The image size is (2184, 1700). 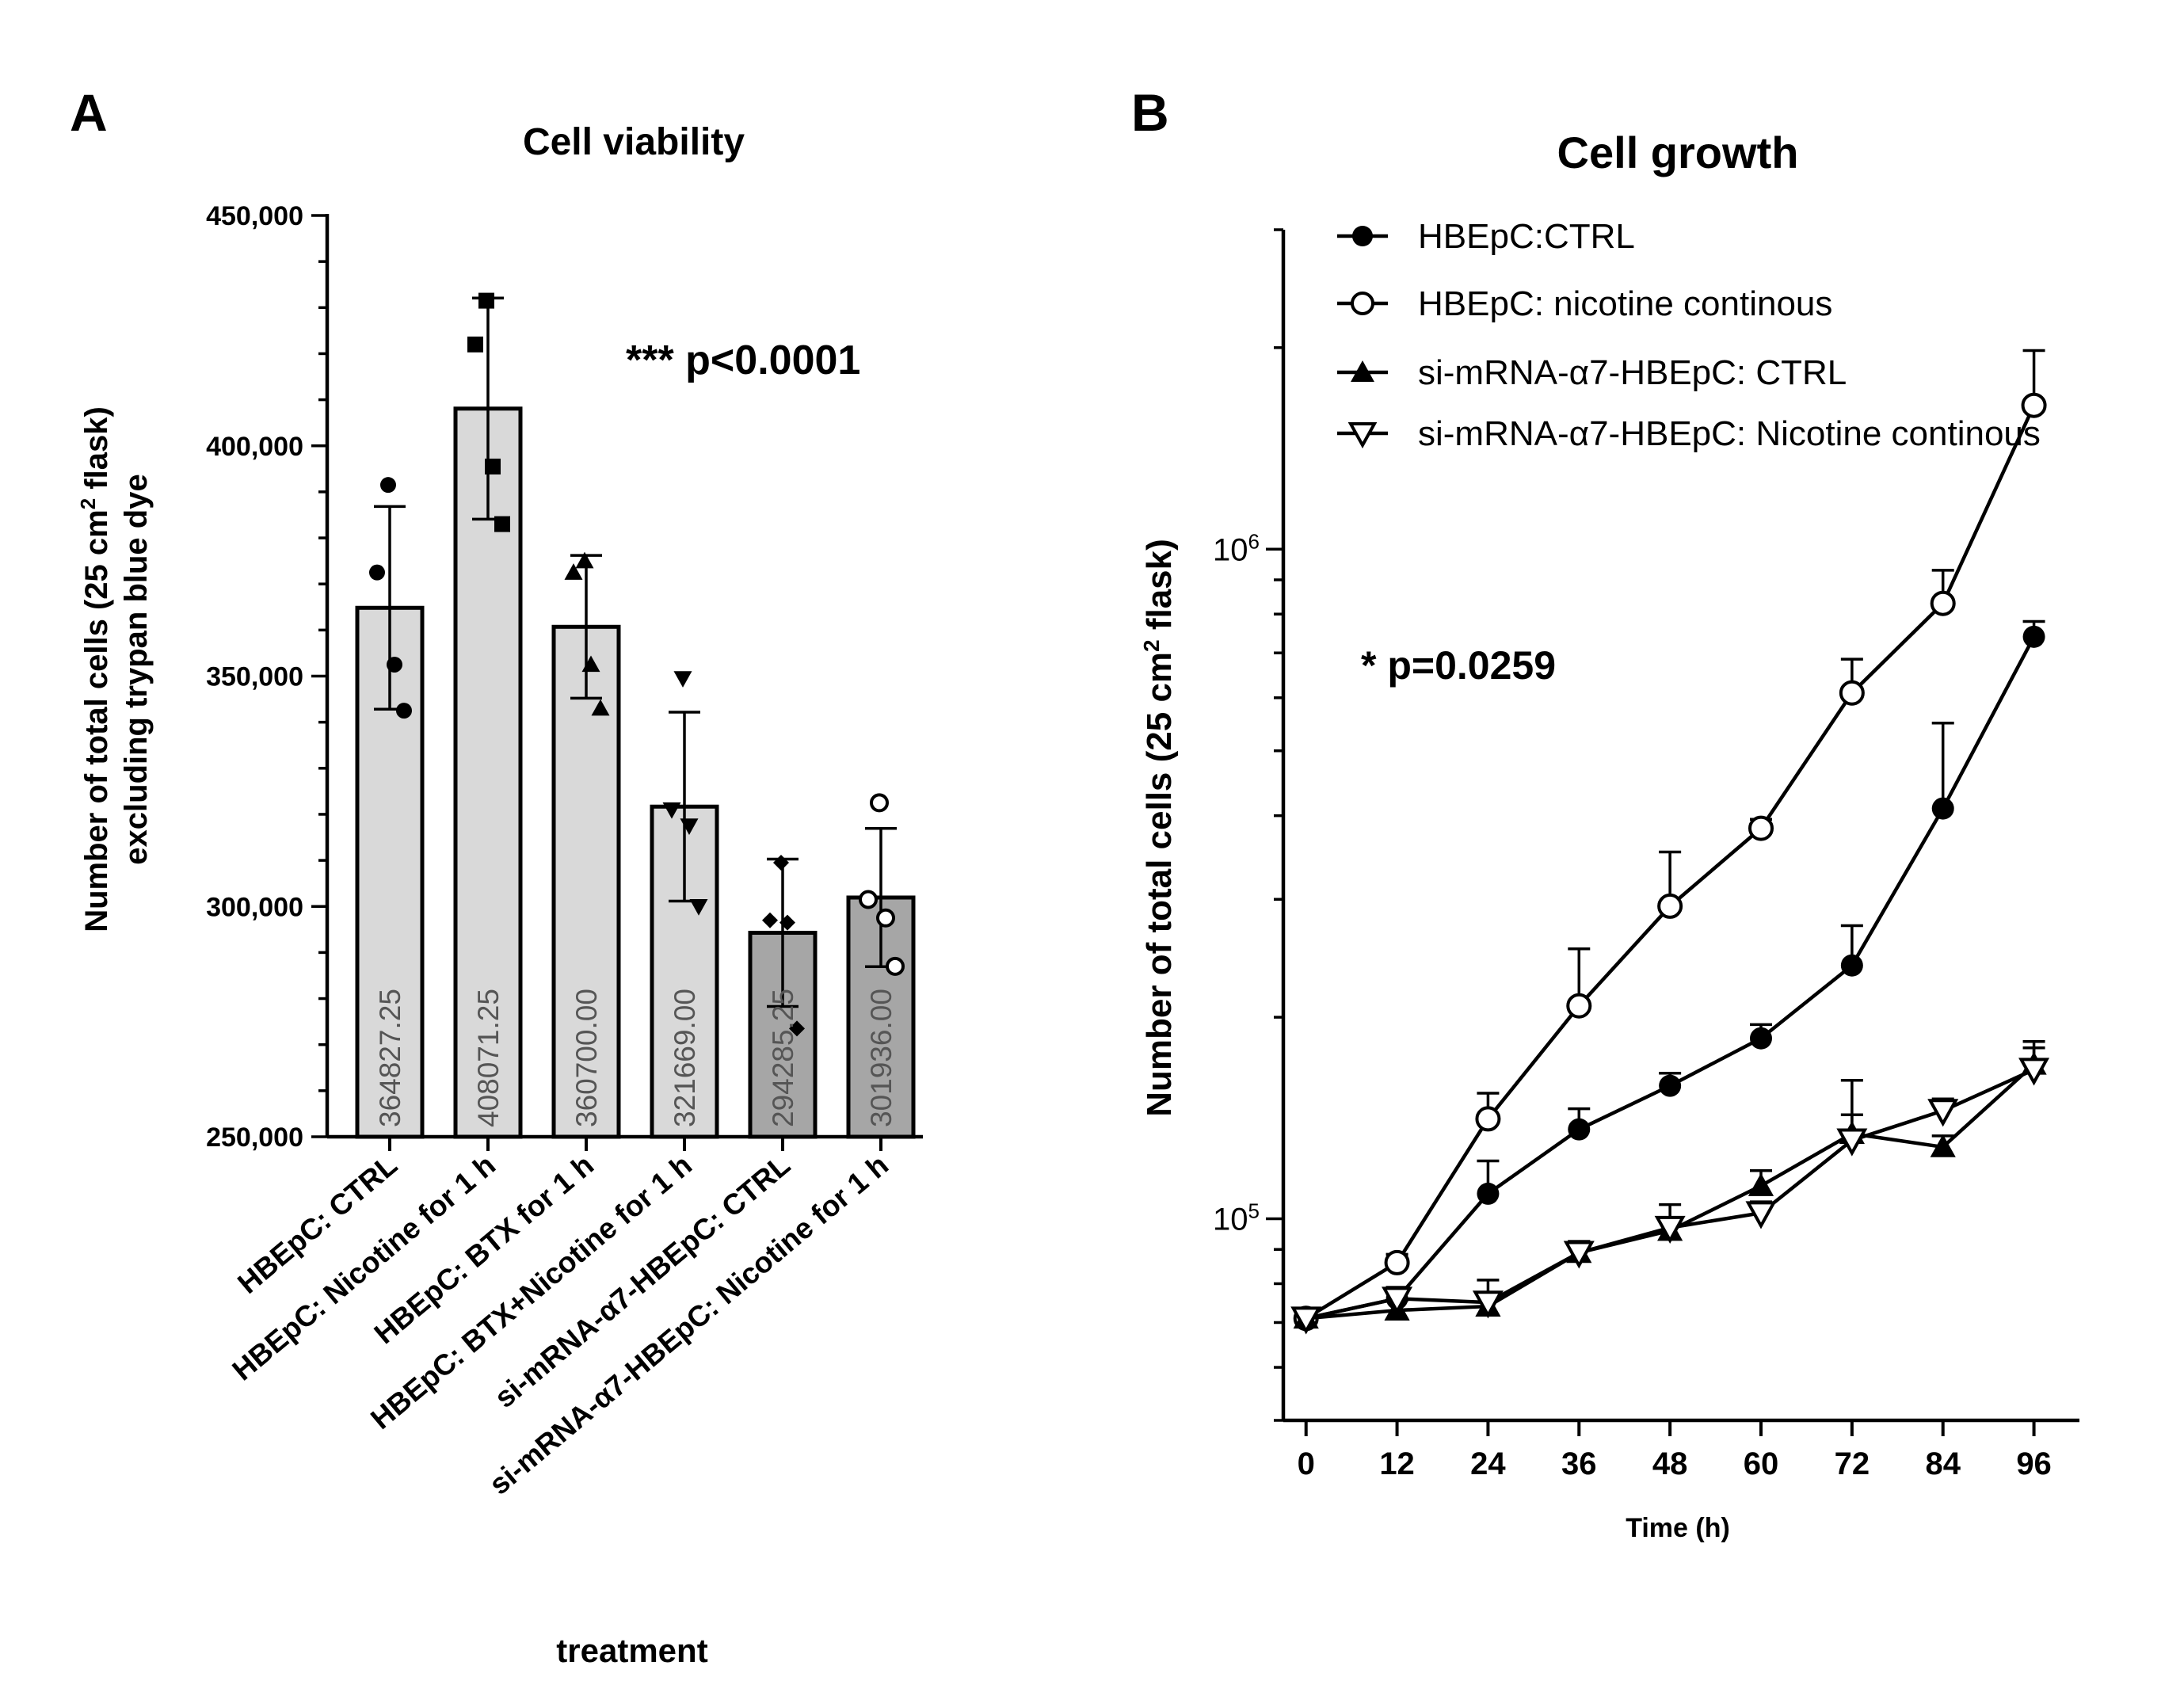 What do you see at coordinates (1678, 1528) in the screenshot?
I see `panel-b-xlabel: Time (h)` at bounding box center [1678, 1528].